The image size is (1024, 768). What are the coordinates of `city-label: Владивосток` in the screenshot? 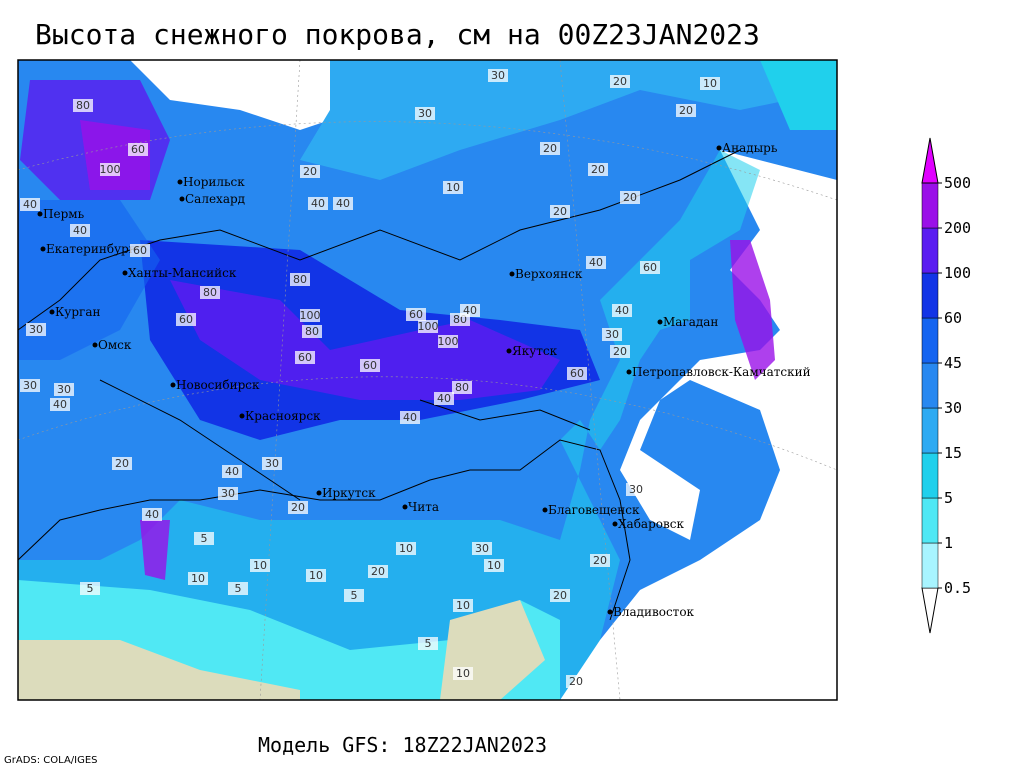 It's located at (654, 612).